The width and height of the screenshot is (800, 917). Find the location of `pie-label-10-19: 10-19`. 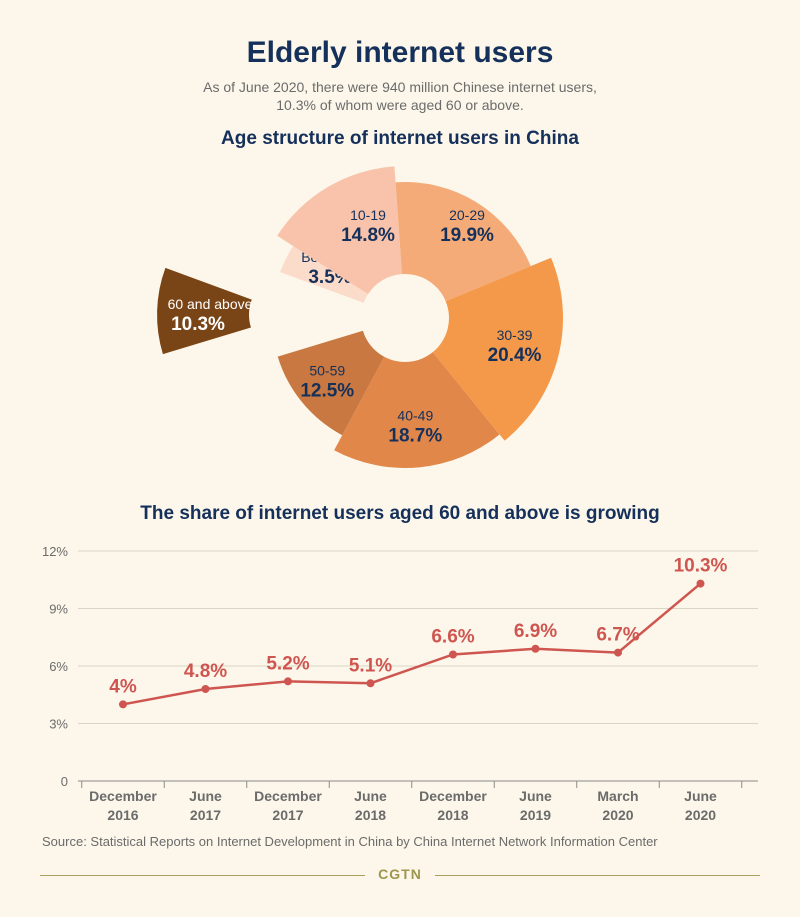

pie-label-10-19: 10-19 is located at coordinates (368, 215).